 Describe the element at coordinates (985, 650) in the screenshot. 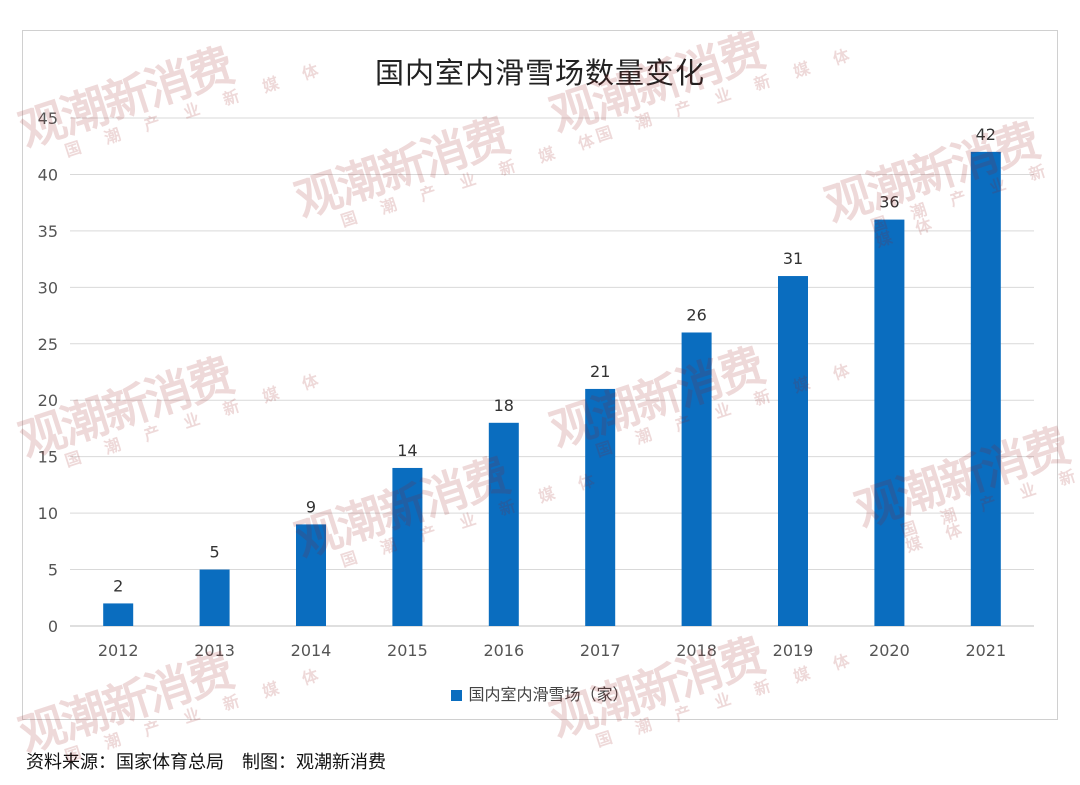

I see `x-tick-label: 2021` at that location.